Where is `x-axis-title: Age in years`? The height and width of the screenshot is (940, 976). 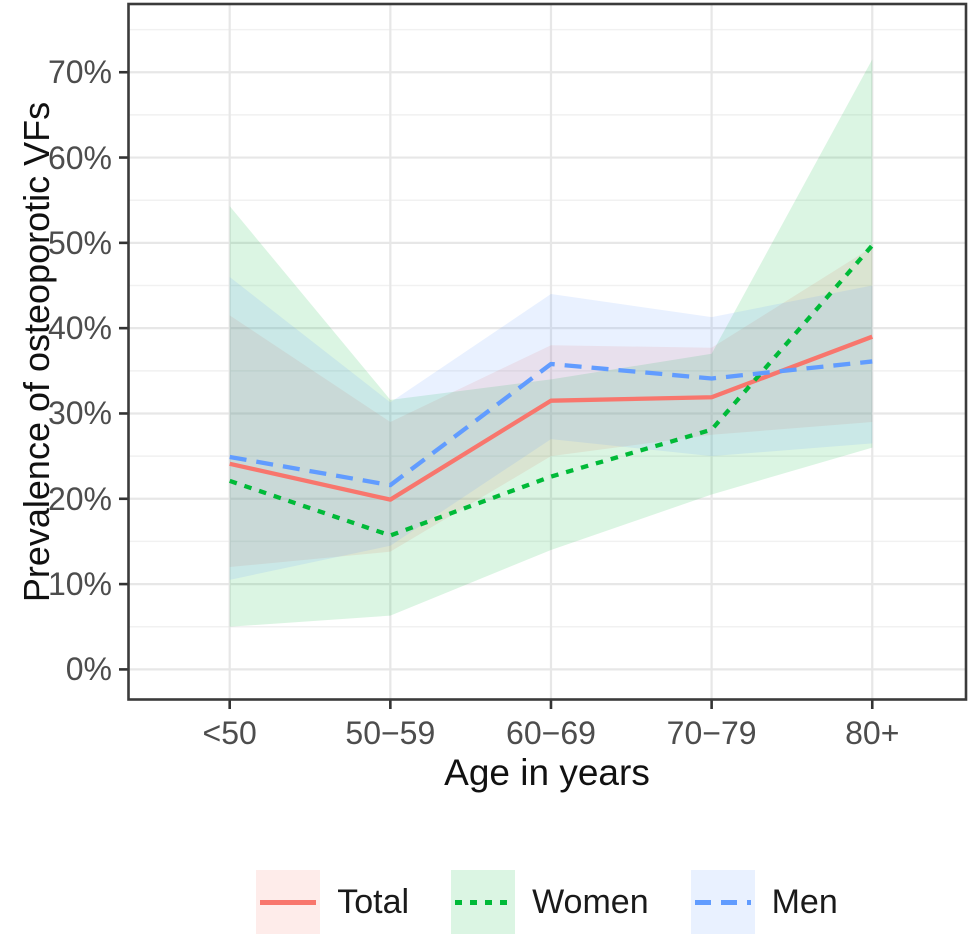
x-axis-title: Age in years is located at coordinates (547, 772).